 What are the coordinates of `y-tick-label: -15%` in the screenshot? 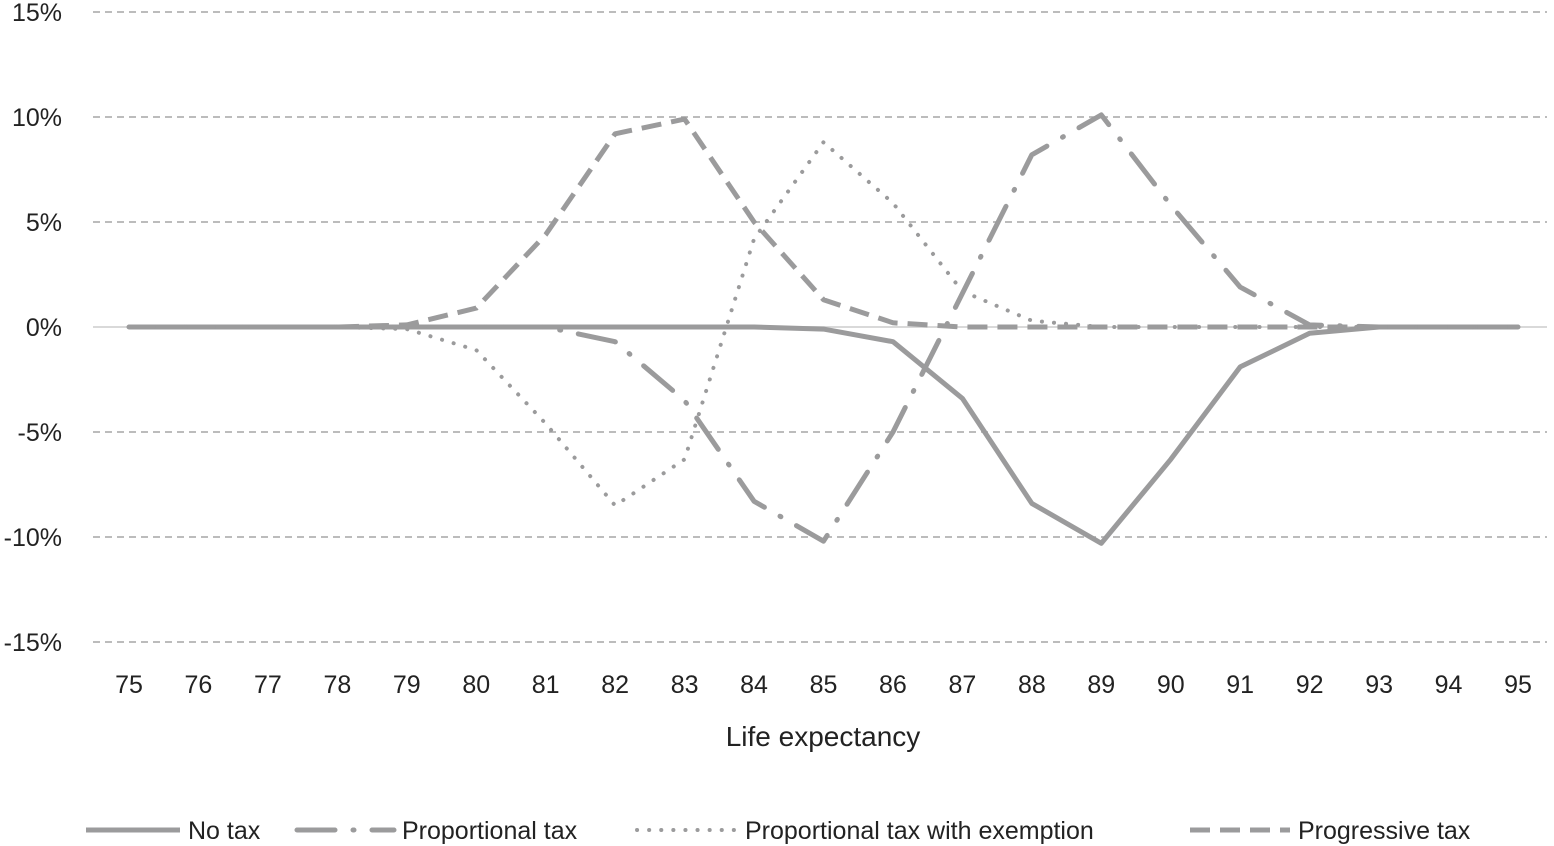 It's located at (33, 643).